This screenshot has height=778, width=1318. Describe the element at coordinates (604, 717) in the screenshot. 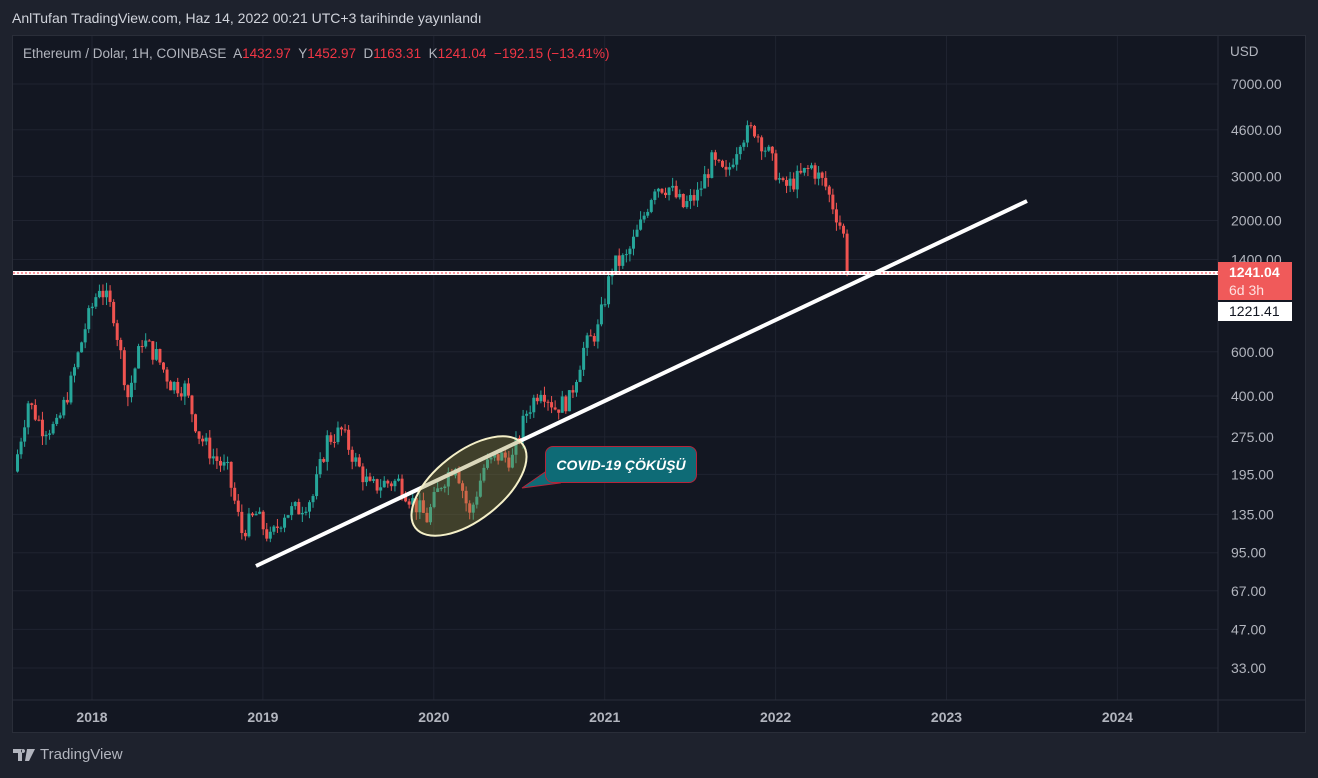

I see `year-tick-label: 2021` at that location.